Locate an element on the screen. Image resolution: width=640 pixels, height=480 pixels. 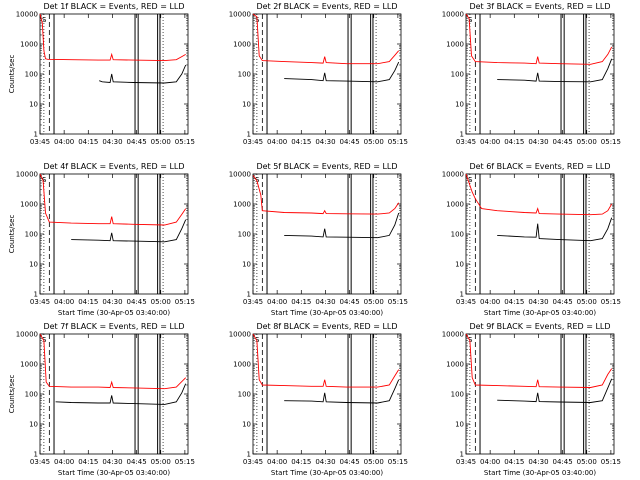
chart-title: Det 3f BLACK = Events, RED = LLD is located at coordinates (539, 6).